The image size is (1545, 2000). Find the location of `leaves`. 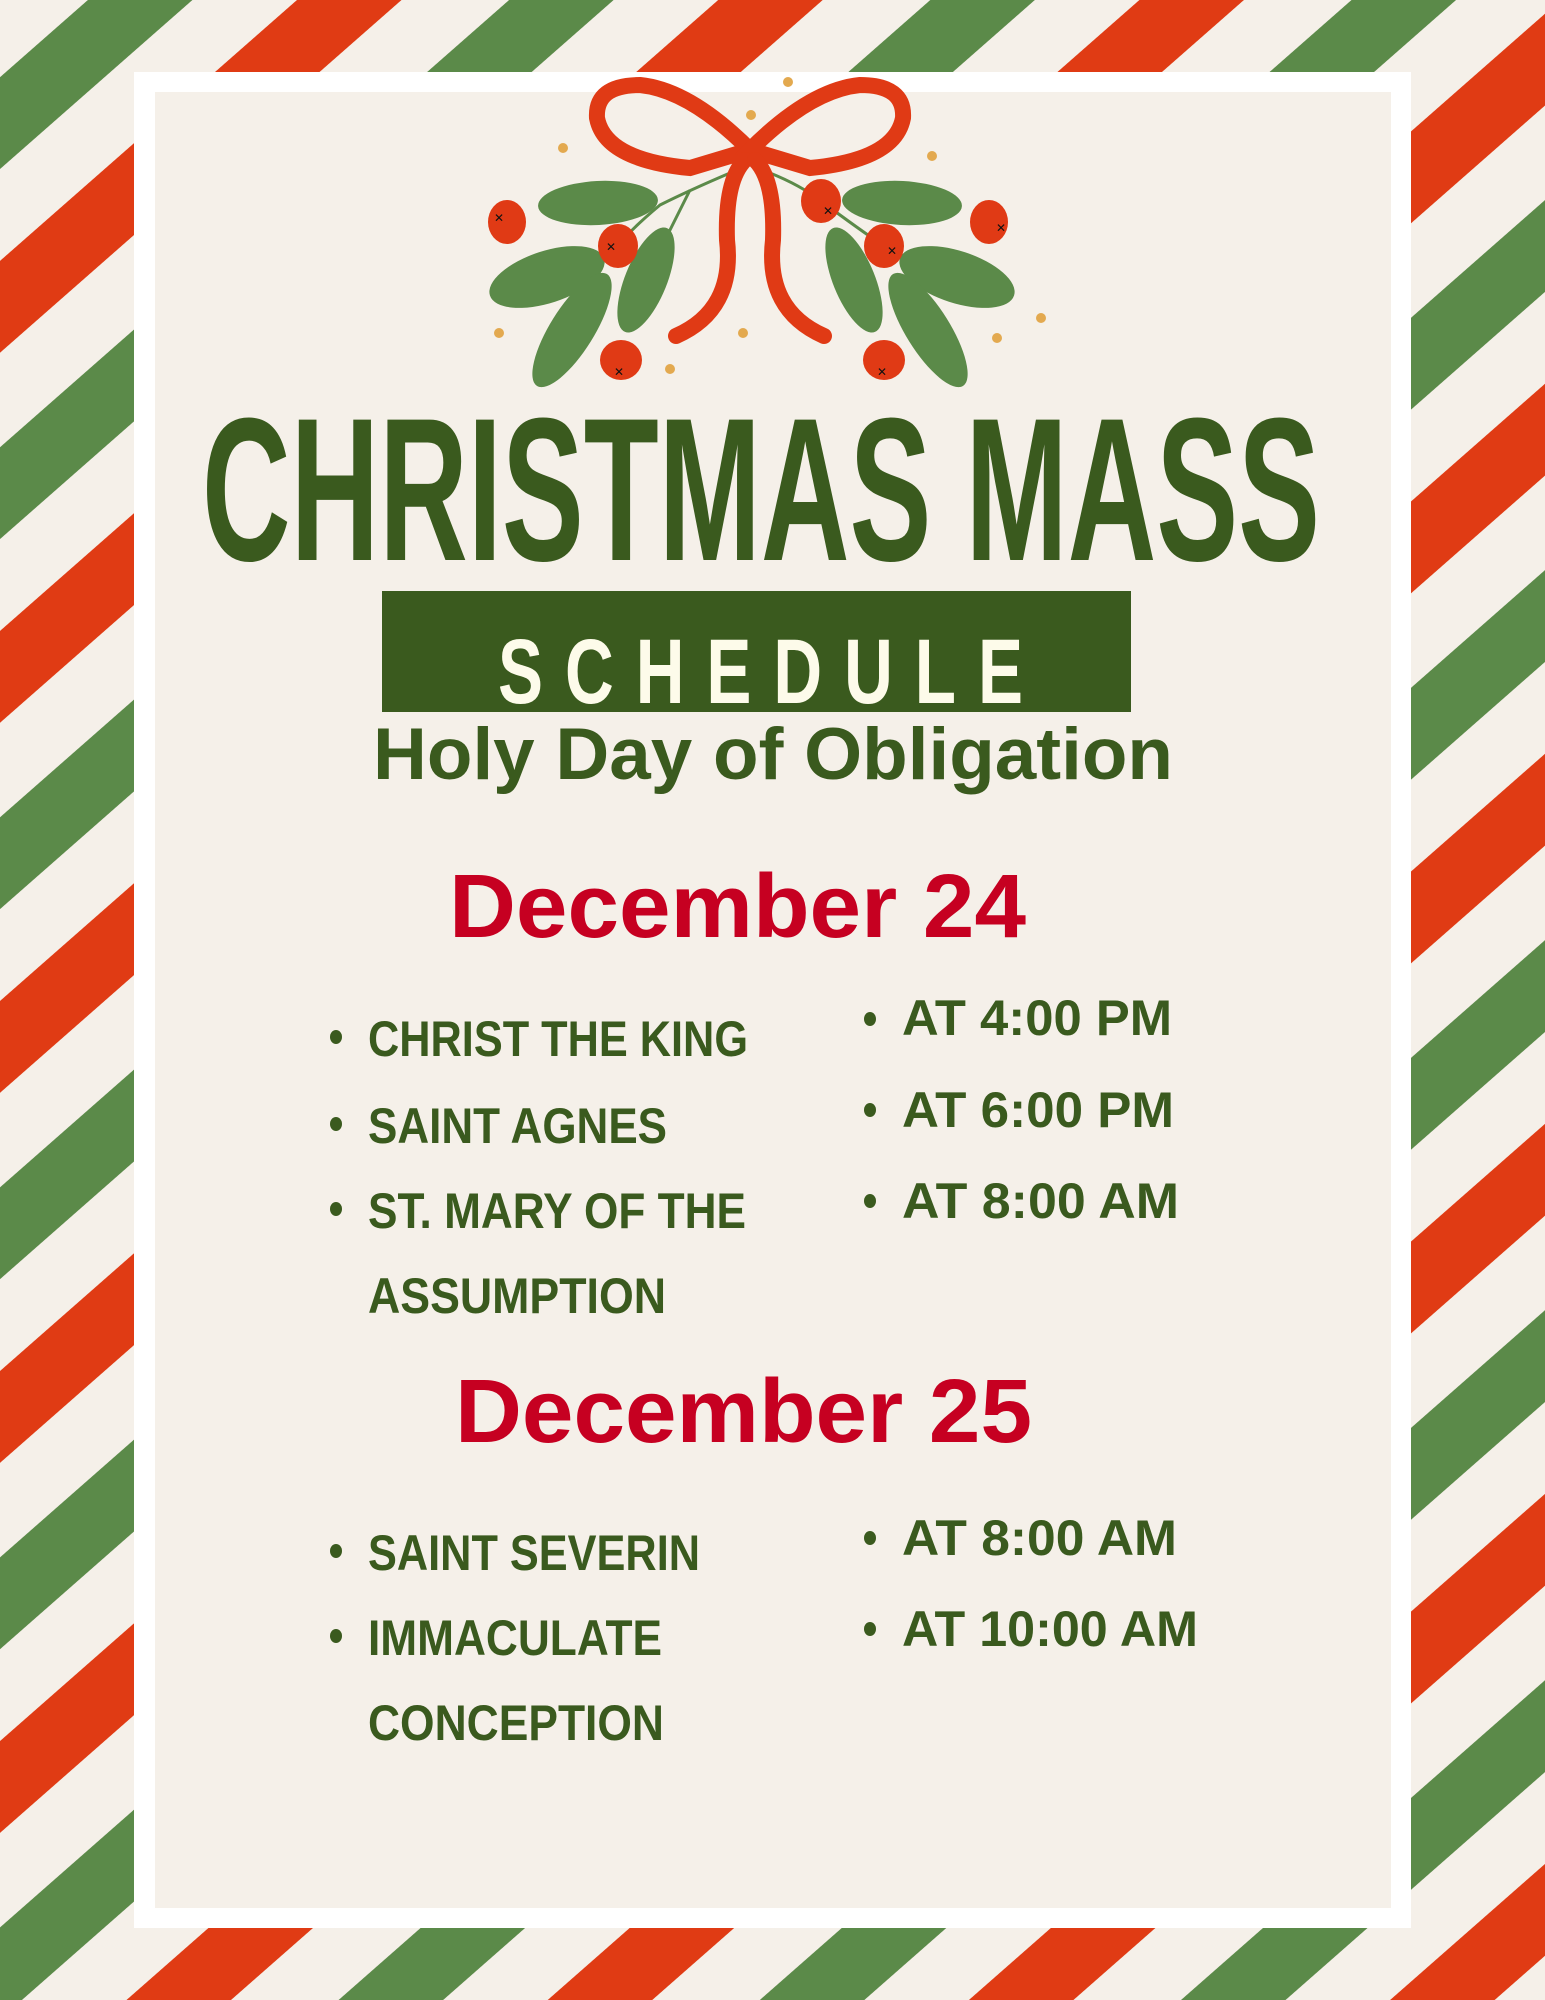

leaves is located at coordinates (752, 284).